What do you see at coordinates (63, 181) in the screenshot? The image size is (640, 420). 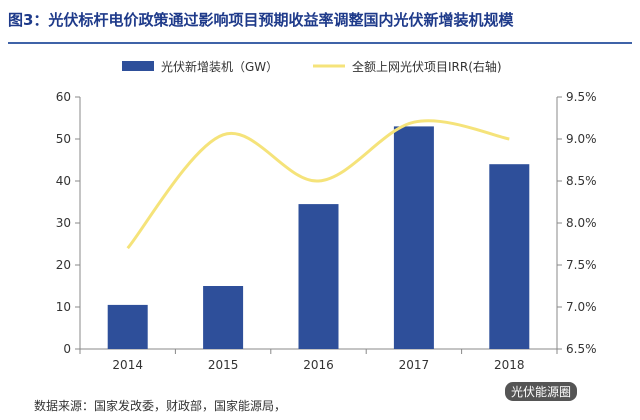 I see `left-tick-label: 40` at bounding box center [63, 181].